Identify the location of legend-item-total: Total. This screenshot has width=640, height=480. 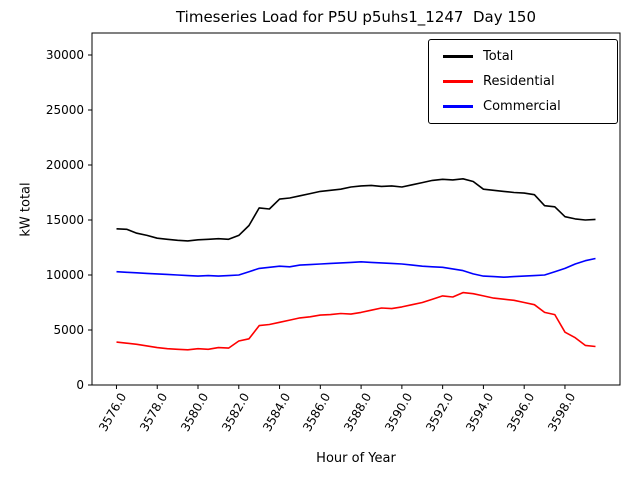
(523, 56).